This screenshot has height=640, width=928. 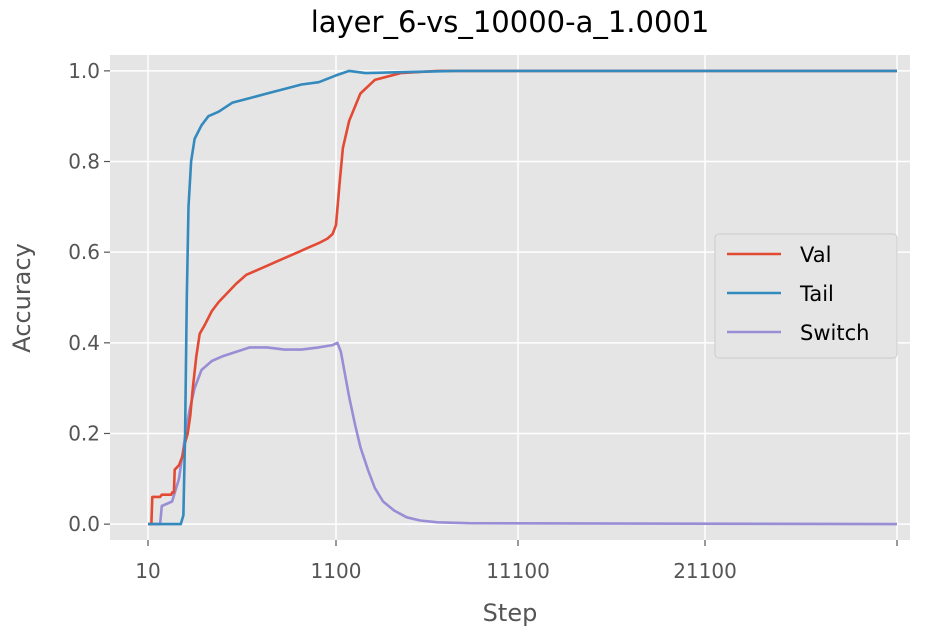 I want to click on y-axis-label: Accuracy, so click(x=22, y=298).